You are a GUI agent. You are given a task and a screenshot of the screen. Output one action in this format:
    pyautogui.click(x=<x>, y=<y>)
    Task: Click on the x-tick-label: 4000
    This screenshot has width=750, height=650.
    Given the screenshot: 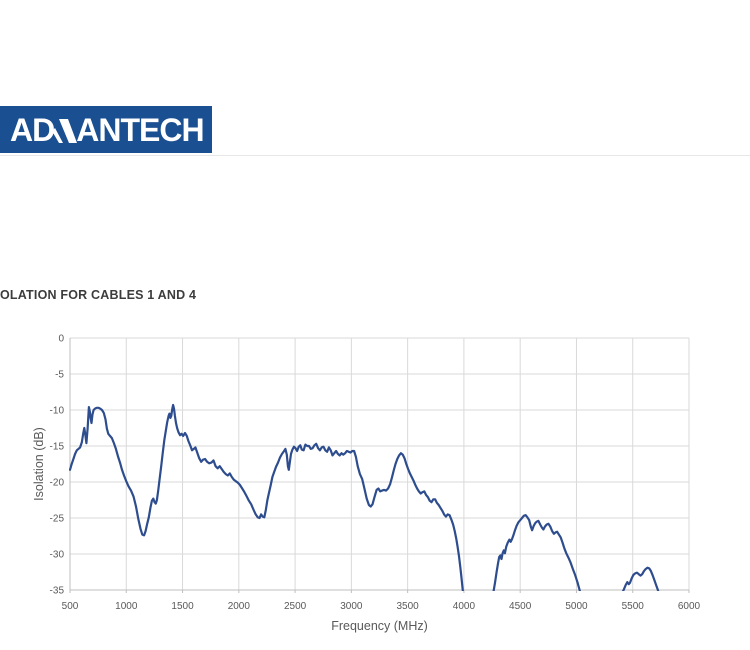 What is the action you would take?
    pyautogui.click(x=464, y=606)
    